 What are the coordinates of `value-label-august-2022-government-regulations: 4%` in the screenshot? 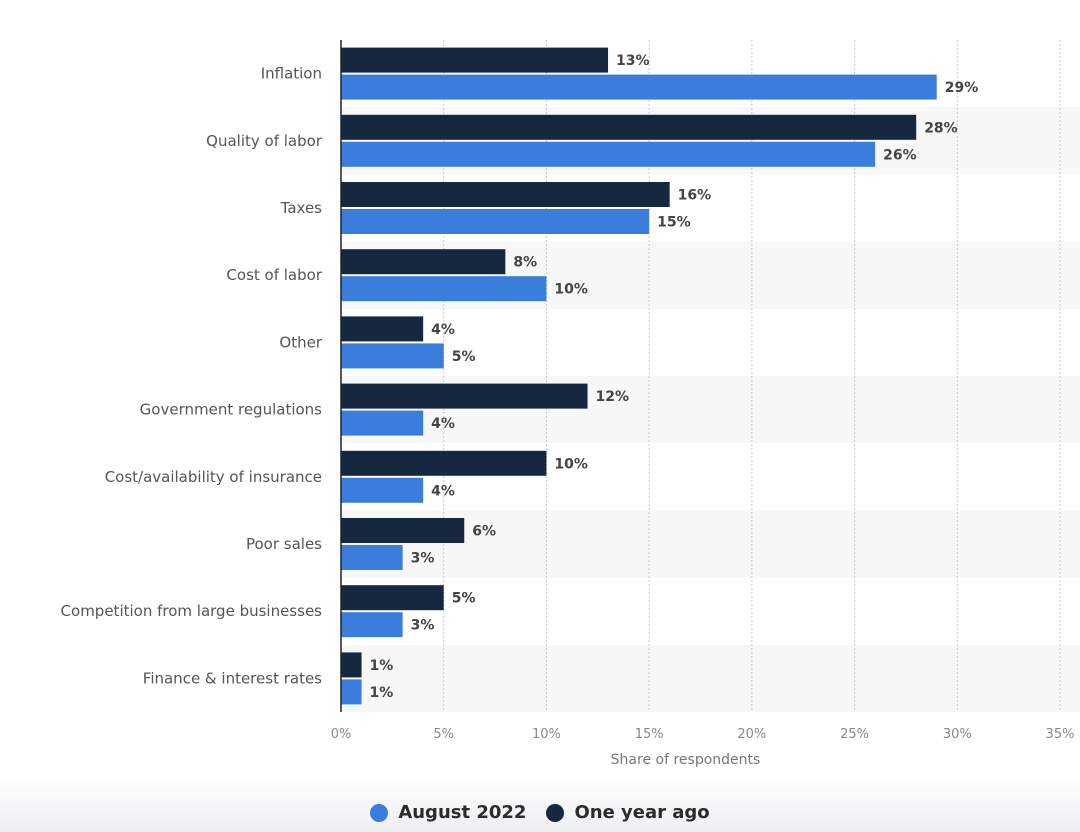 It's located at (443, 424).